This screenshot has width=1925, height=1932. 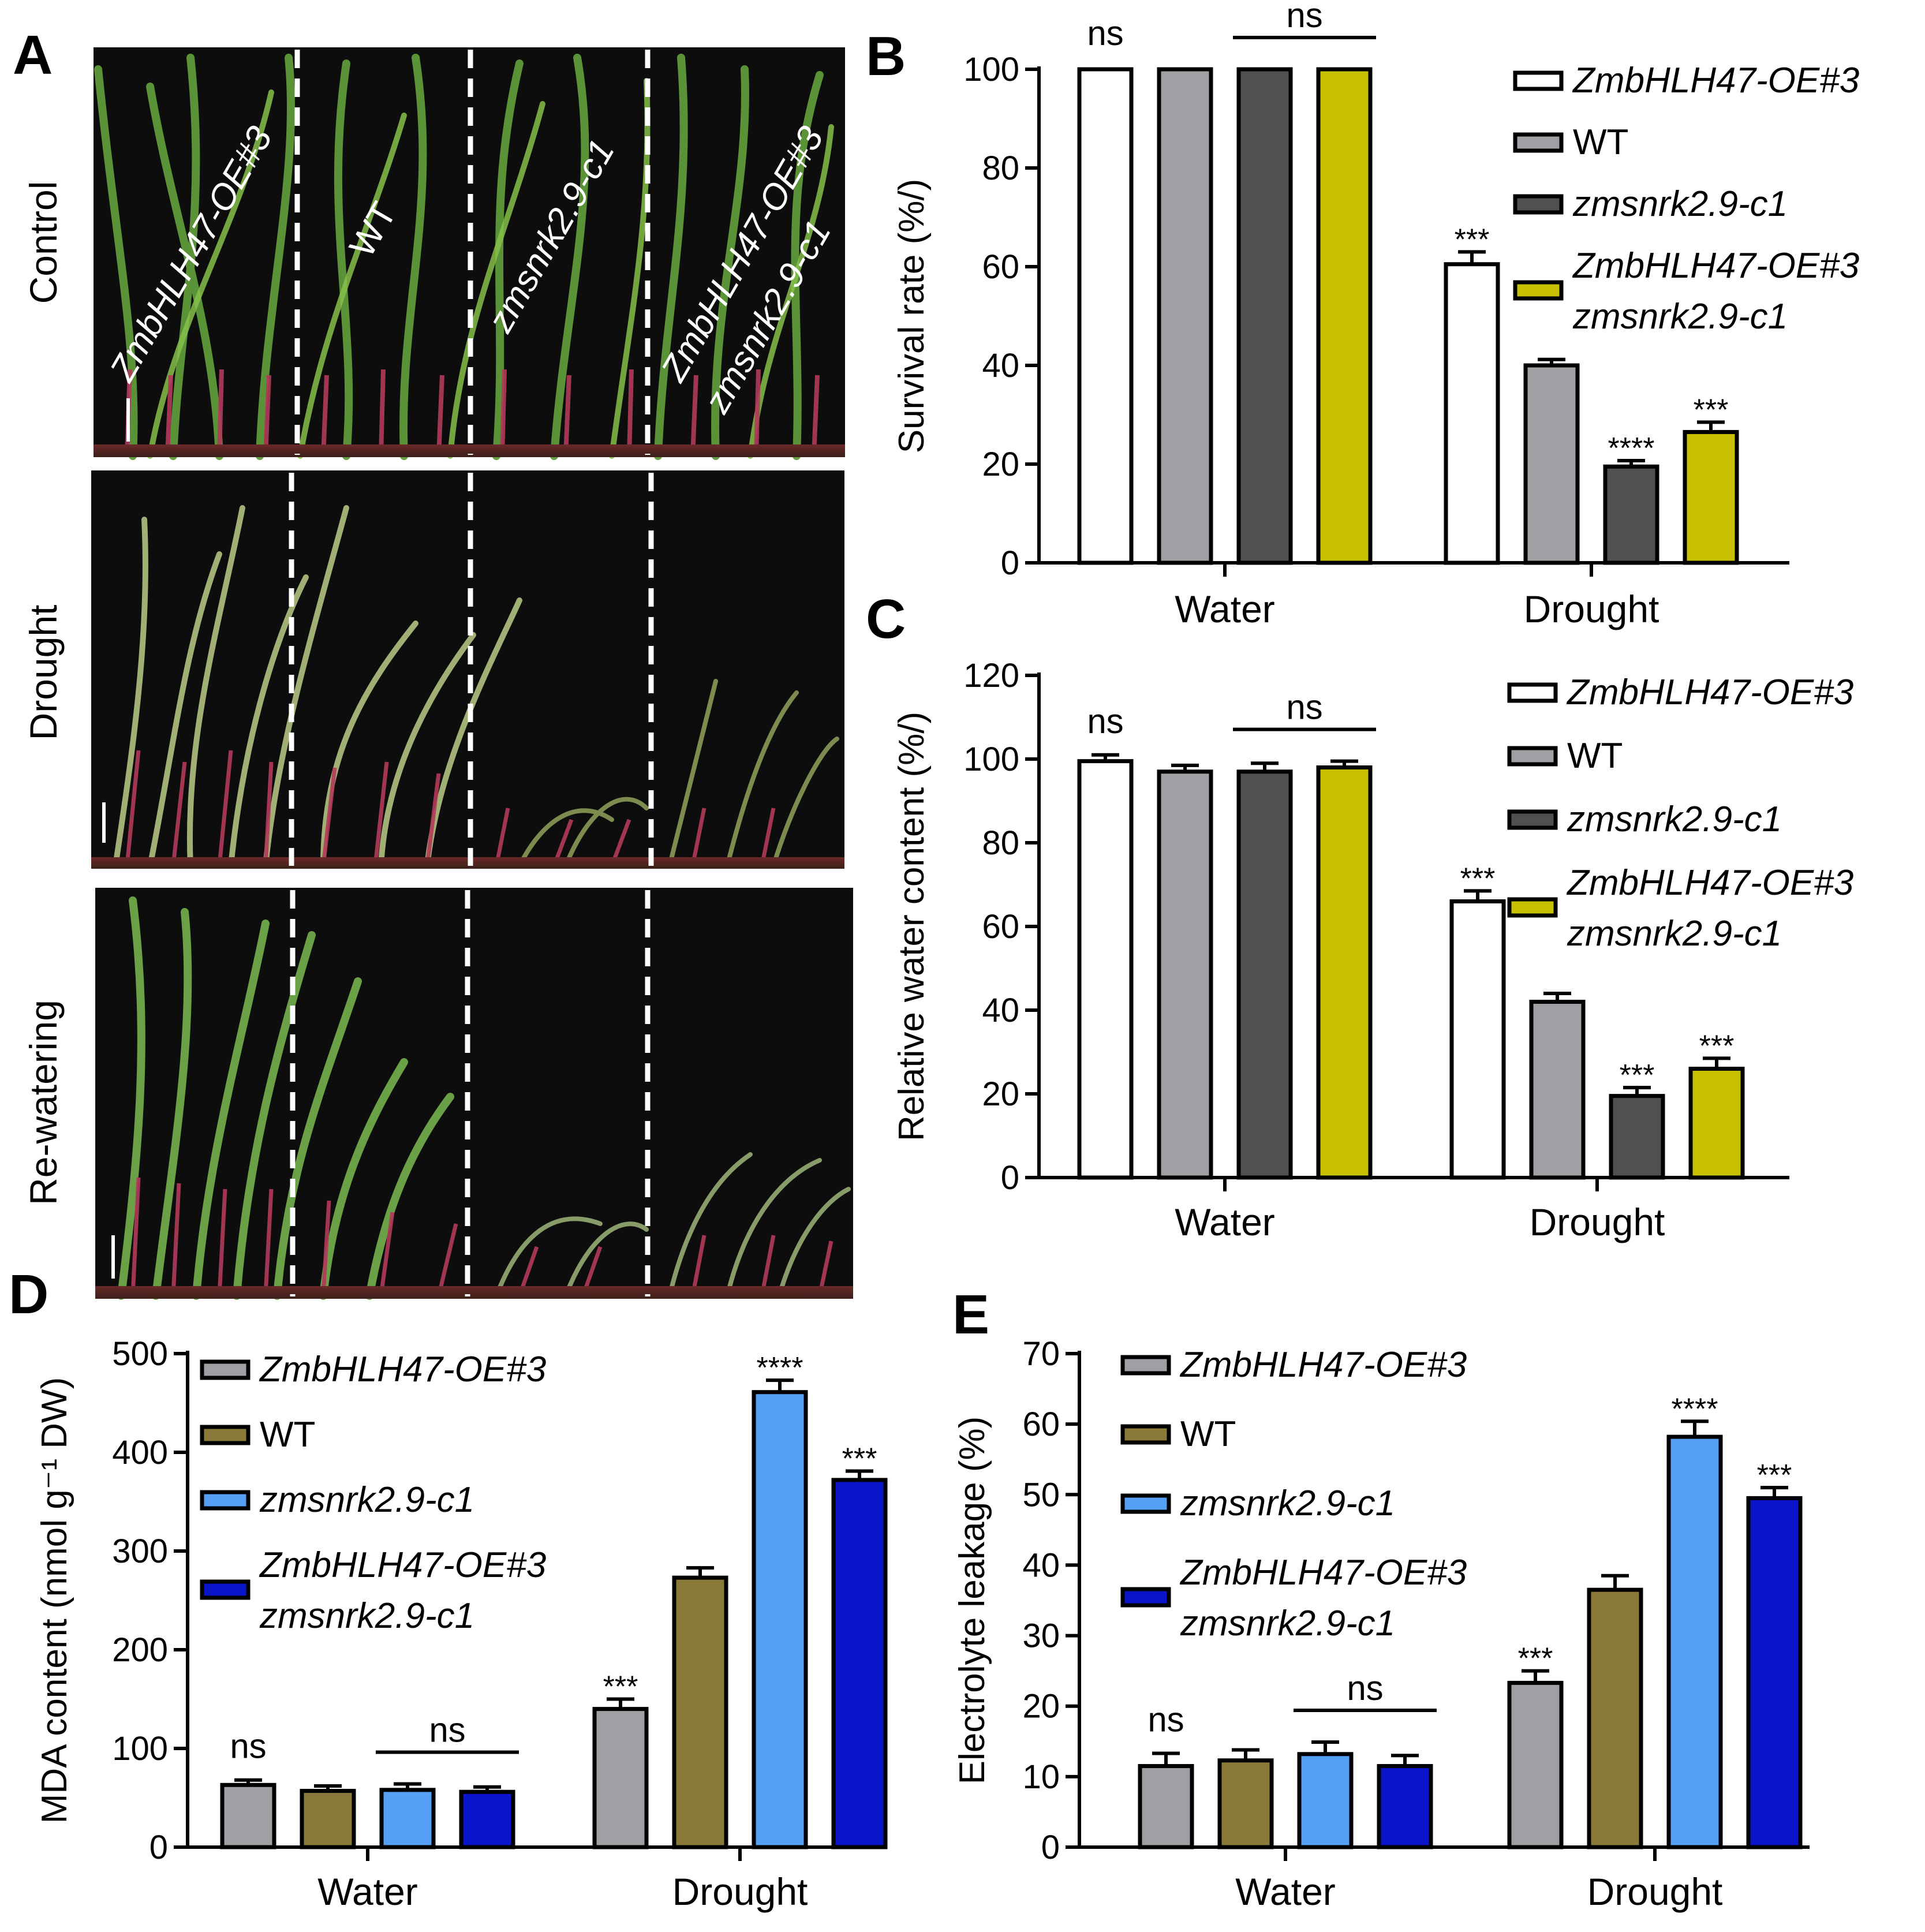 I want to click on y-tick-label: 120, so click(x=991, y=675).